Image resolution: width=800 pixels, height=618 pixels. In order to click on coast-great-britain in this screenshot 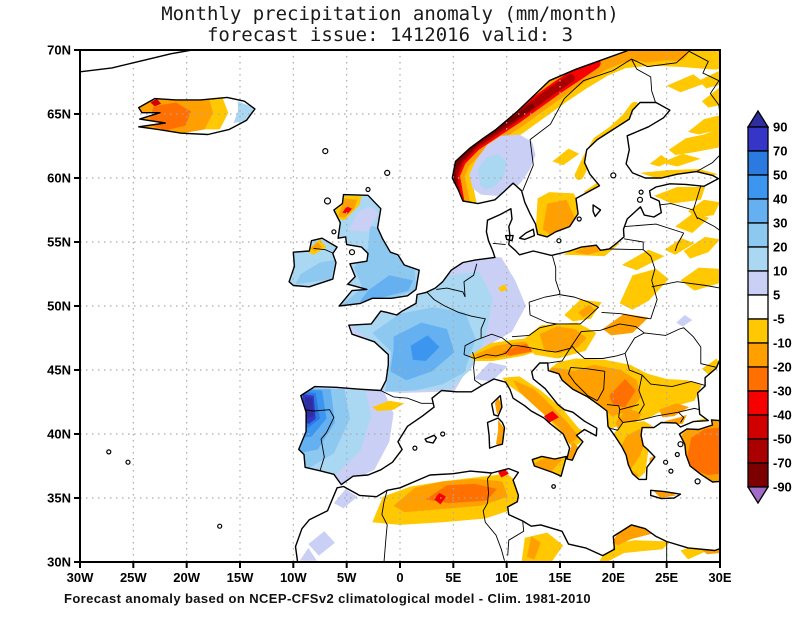, I will do `click(376, 250)`.